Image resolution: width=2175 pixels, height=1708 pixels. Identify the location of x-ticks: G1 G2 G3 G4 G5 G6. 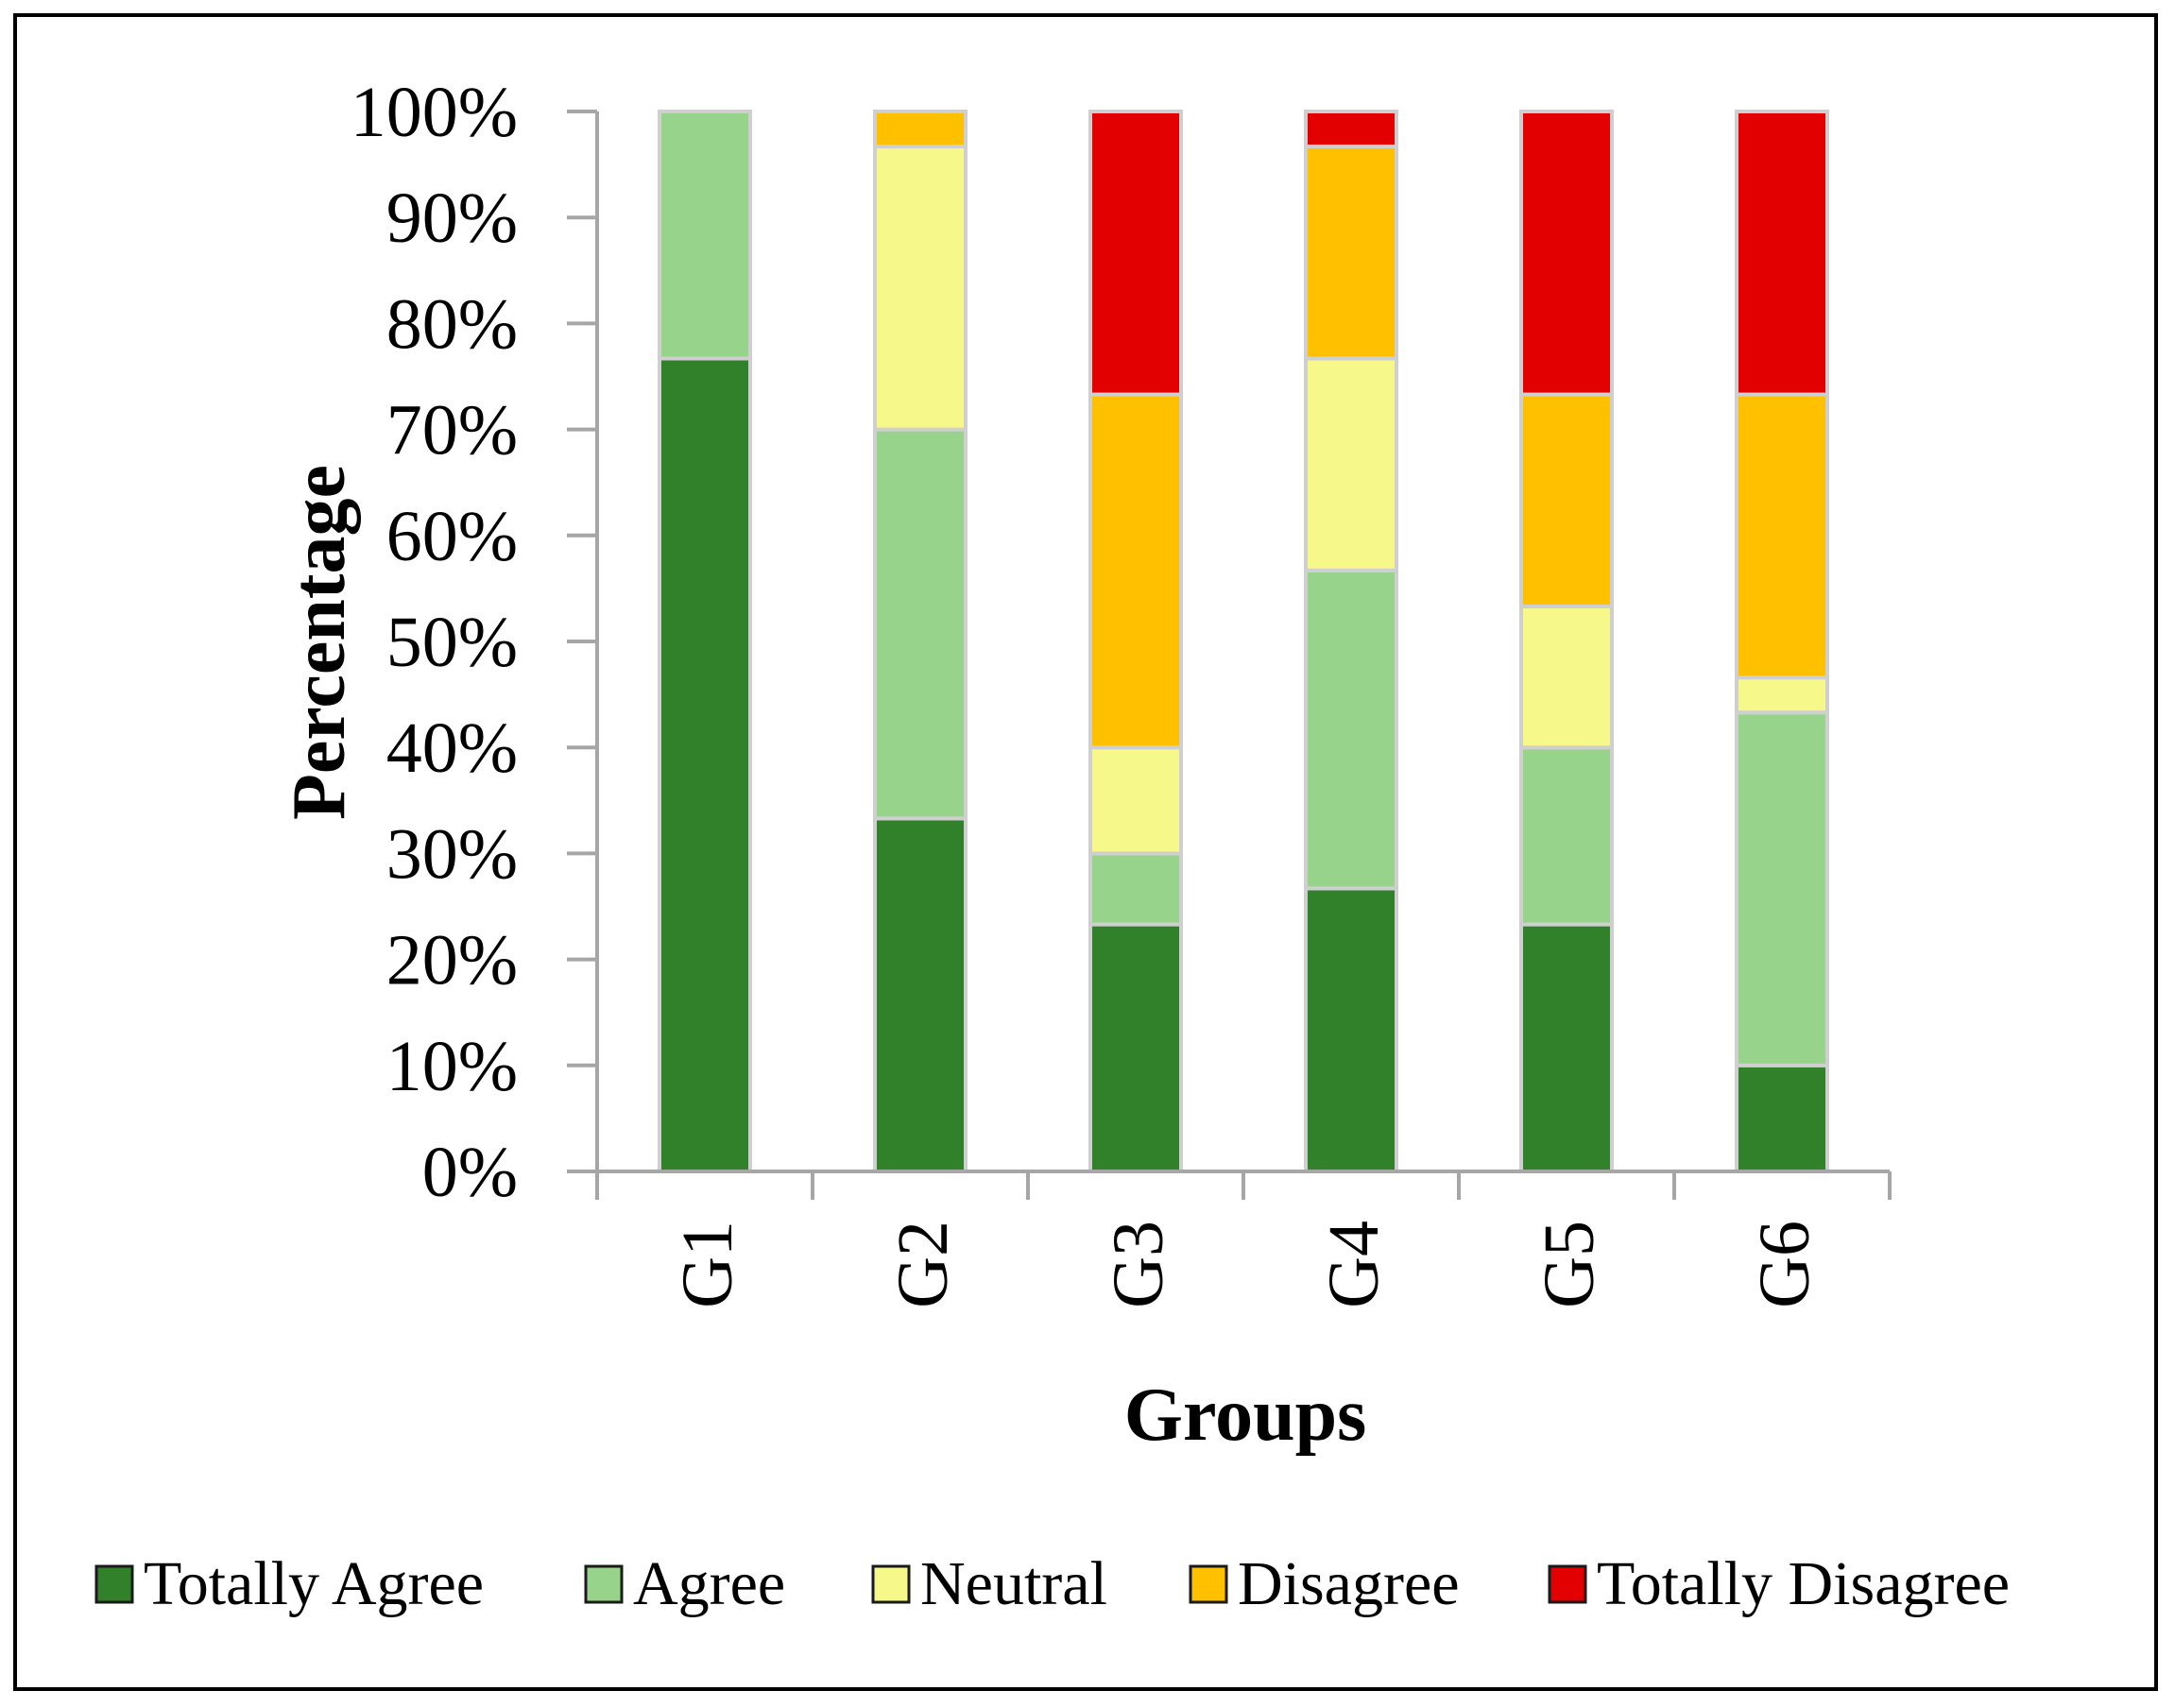
(1243, 1239).